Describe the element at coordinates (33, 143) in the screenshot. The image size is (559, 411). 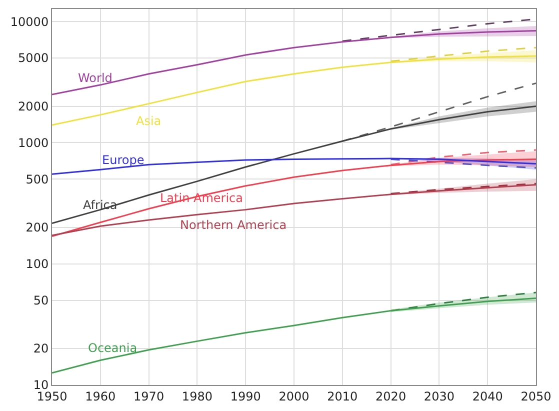
I see `y-tick-label: 1000` at that location.